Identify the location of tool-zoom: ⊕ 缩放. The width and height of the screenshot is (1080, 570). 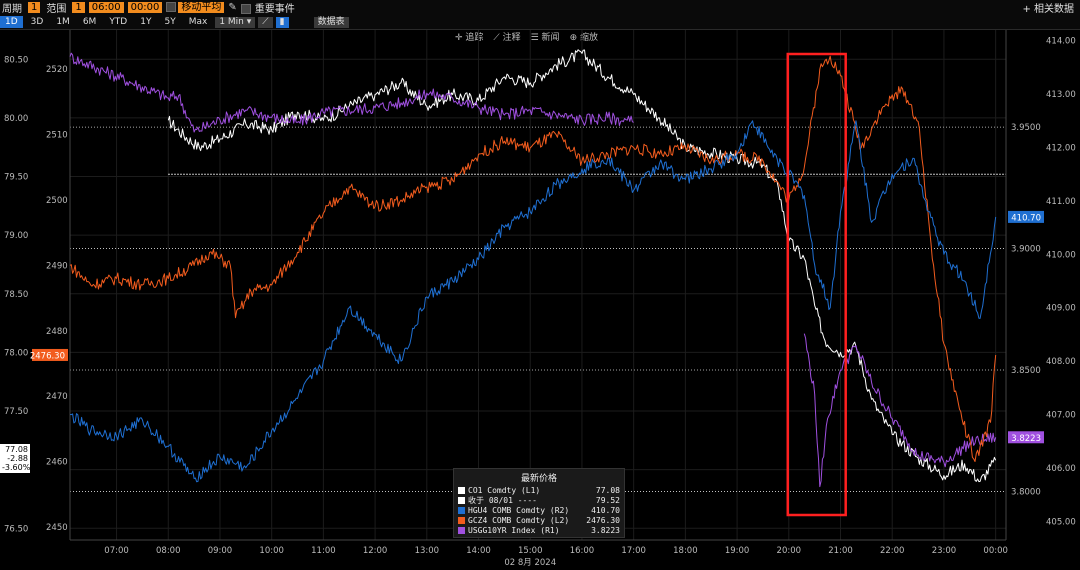
(583, 38).